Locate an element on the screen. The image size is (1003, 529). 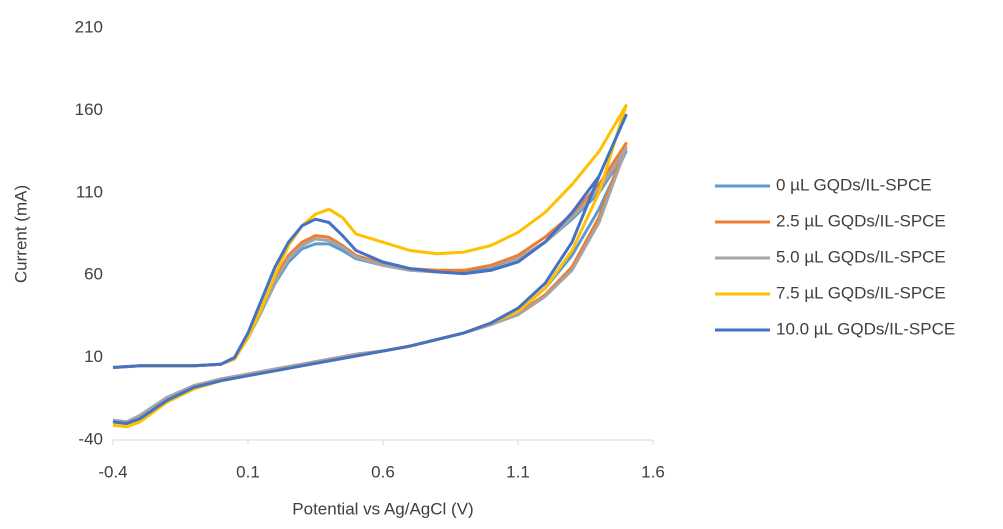
x-tick-label: 1.1 is located at coordinates (518, 471).